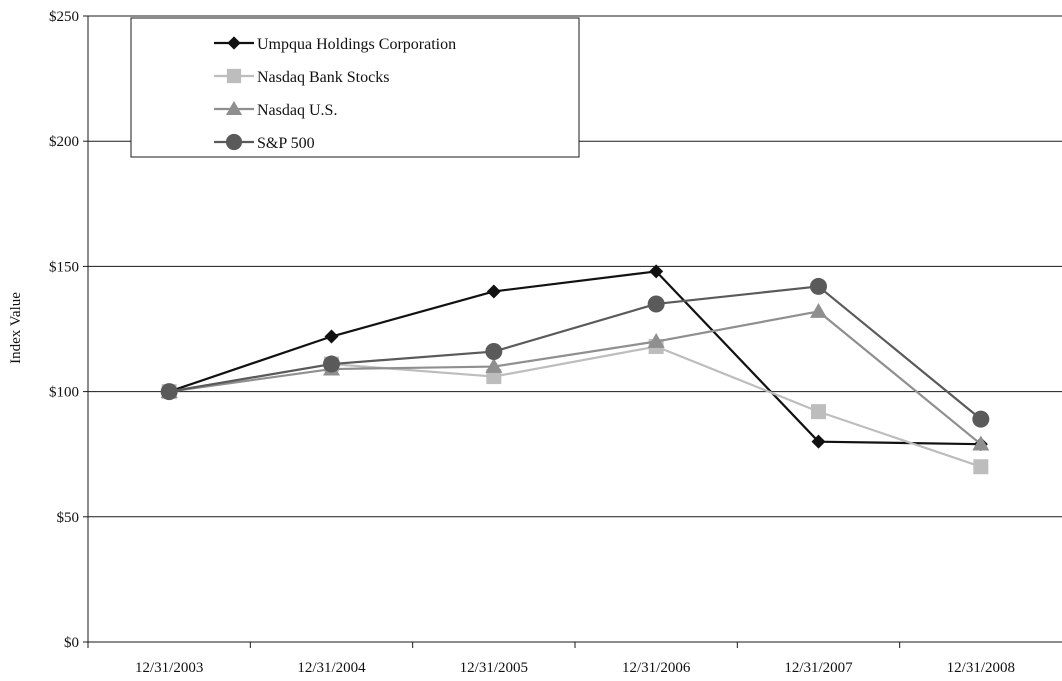 The height and width of the screenshot is (681, 1062). What do you see at coordinates (818, 668) in the screenshot?
I see `x-axis-tick-label: 12/31/2007` at bounding box center [818, 668].